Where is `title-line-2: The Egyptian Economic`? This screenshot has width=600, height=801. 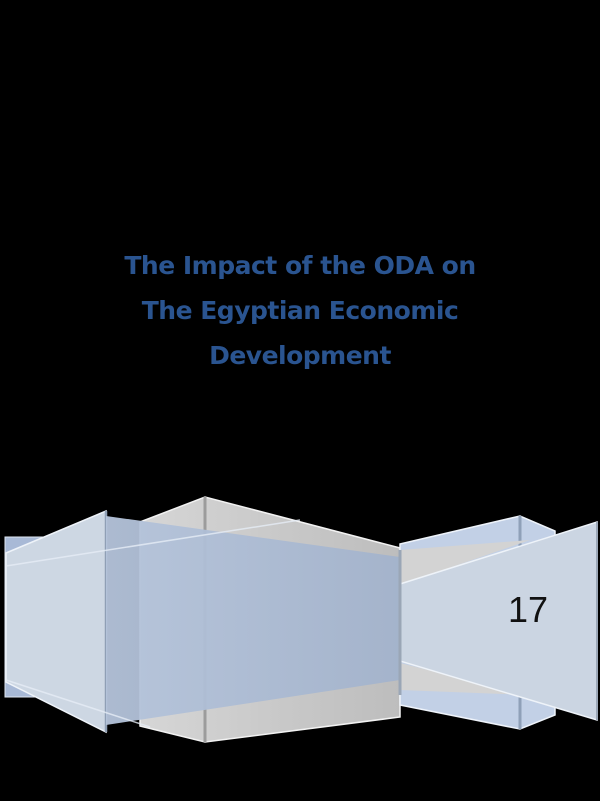
title-line-2: The Egyptian Economic is located at coordinates (300, 310).